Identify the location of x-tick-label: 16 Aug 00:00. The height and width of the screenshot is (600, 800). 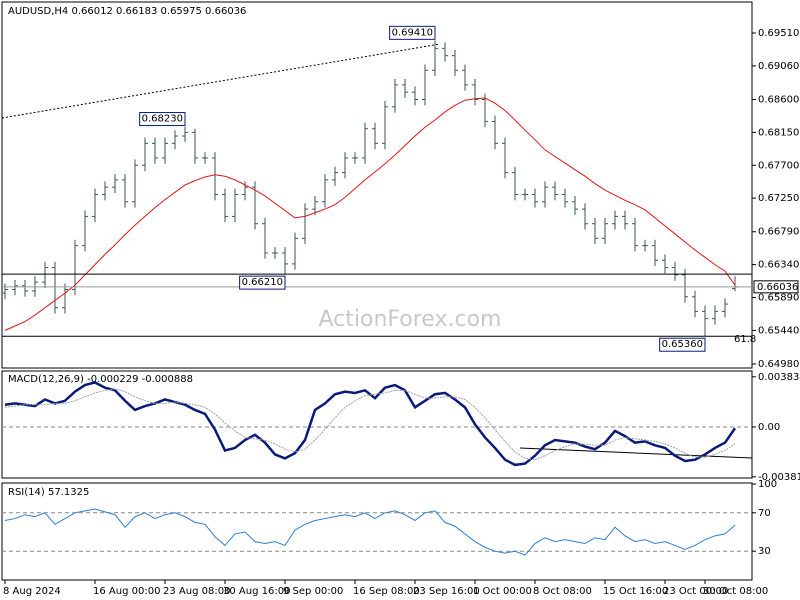
(126, 591).